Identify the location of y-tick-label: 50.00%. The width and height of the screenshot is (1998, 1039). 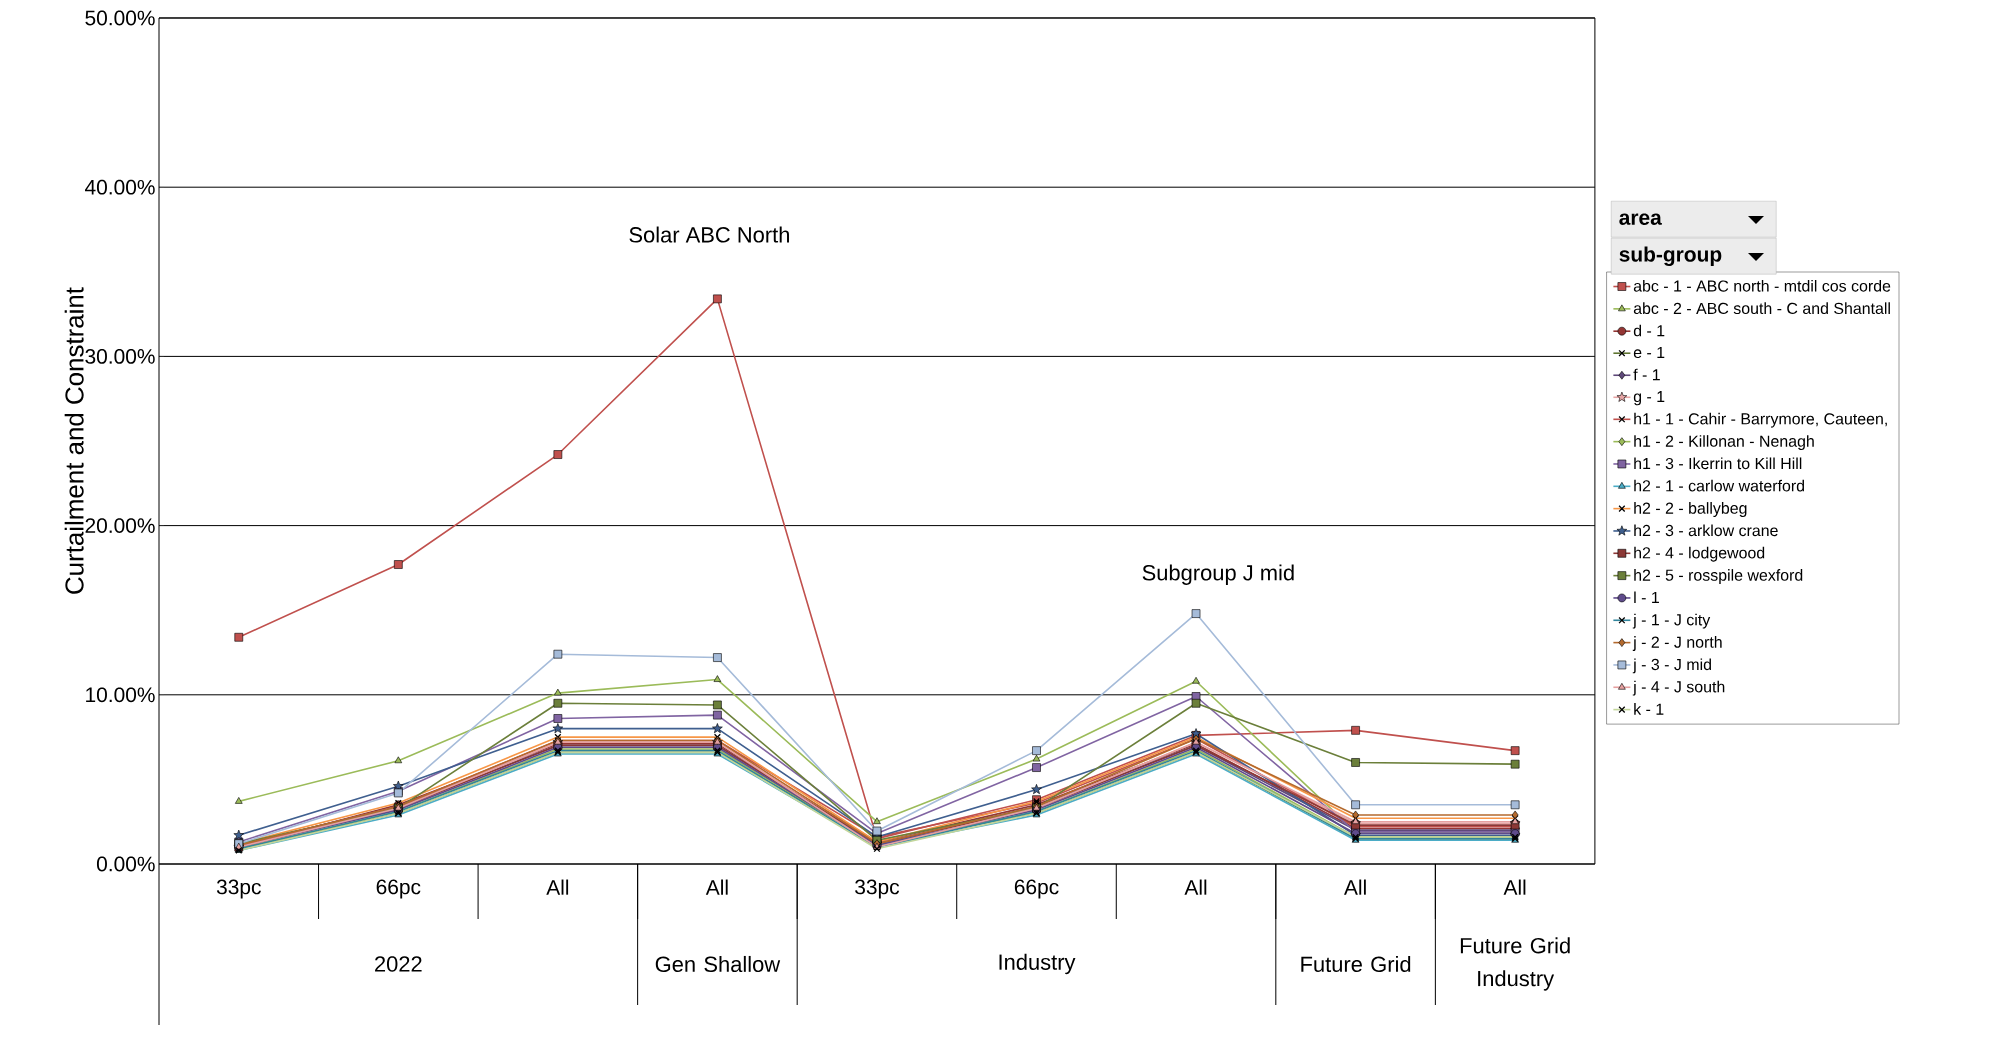
(120, 18).